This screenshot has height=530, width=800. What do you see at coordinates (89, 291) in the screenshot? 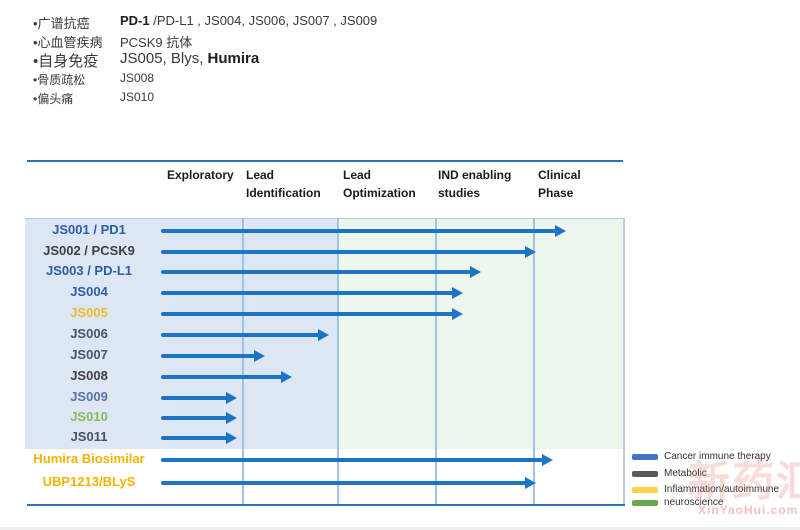
I see `program-label: JS004` at bounding box center [89, 291].